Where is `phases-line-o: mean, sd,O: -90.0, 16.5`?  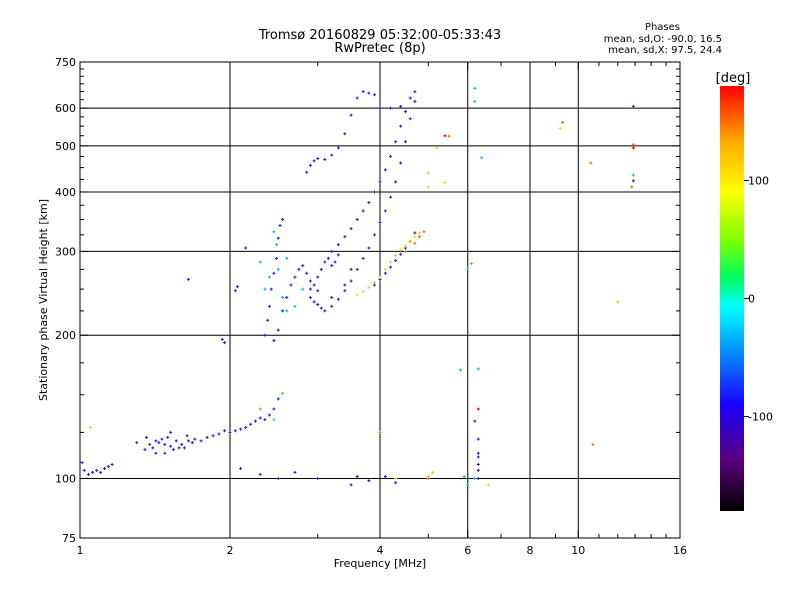 phases-line-o: mean, sd,O: -90.0, 16.5 is located at coordinates (663, 39).